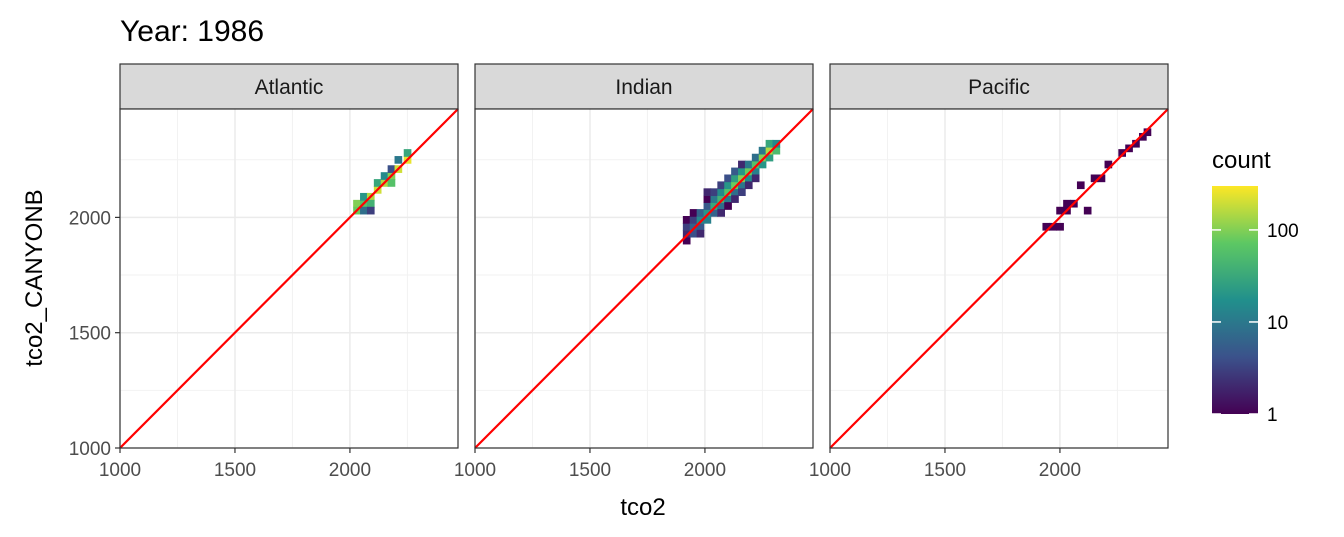 Image resolution: width=1344 pixels, height=537 pixels. I want to click on y-tick-label: 1500, so click(90, 334).